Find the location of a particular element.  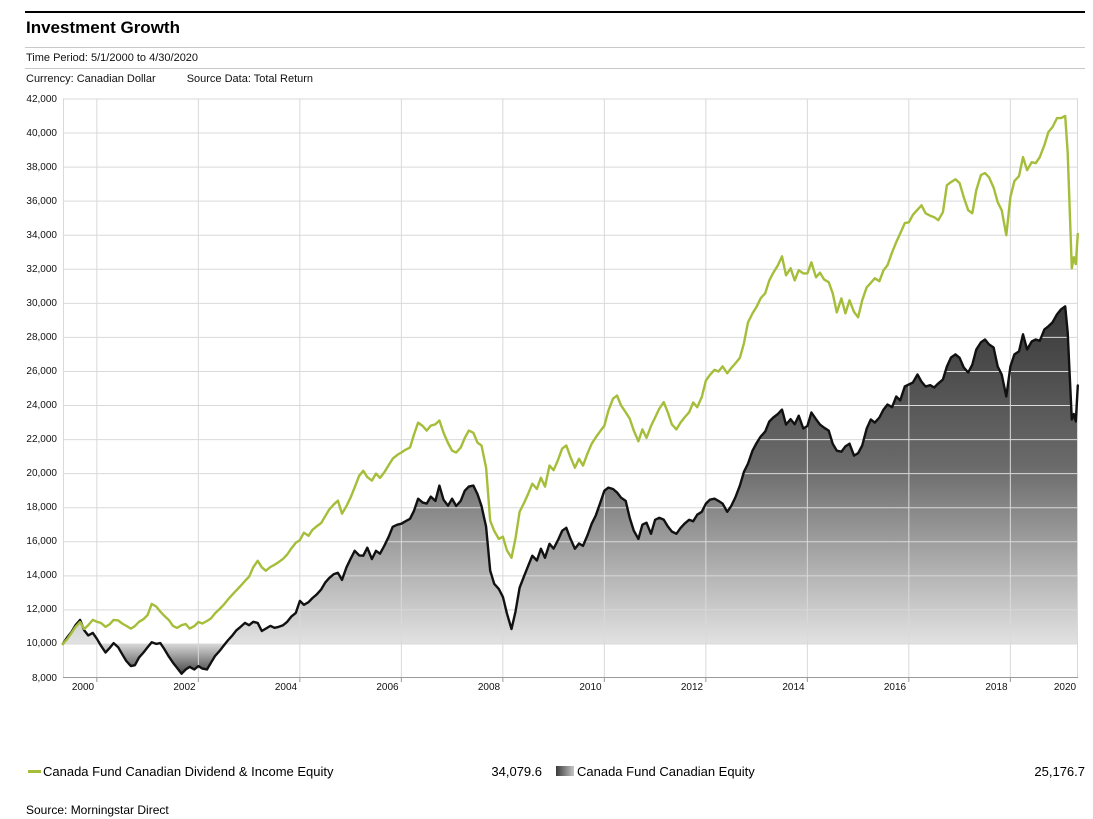

x-axis-label: 2002 is located at coordinates (184, 687).